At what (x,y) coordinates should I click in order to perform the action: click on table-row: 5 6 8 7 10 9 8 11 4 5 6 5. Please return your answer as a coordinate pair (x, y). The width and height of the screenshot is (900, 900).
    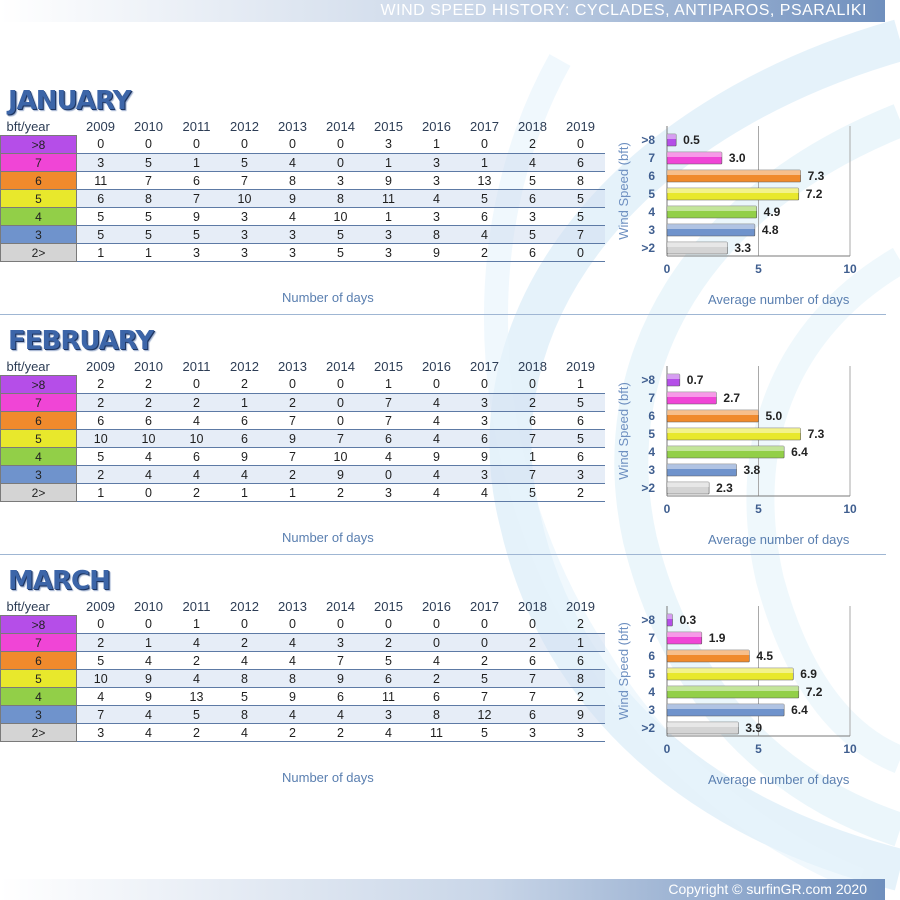
    Looking at the image, I should click on (302, 198).